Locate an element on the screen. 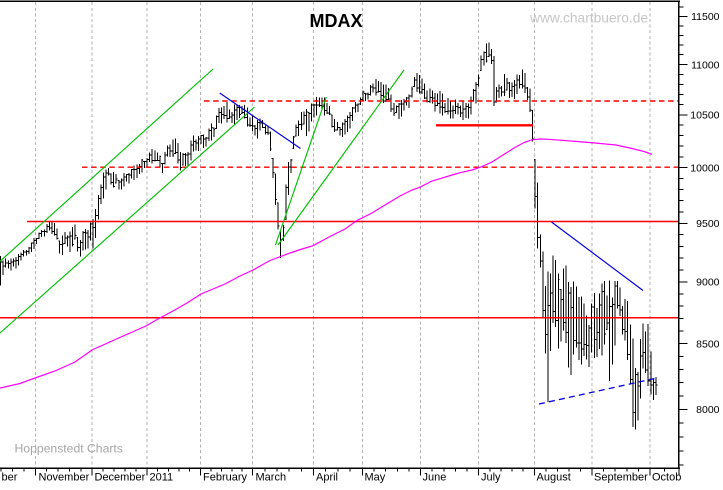 The image size is (723, 490). svg-text: 11000 is located at coordinates (705, 65).